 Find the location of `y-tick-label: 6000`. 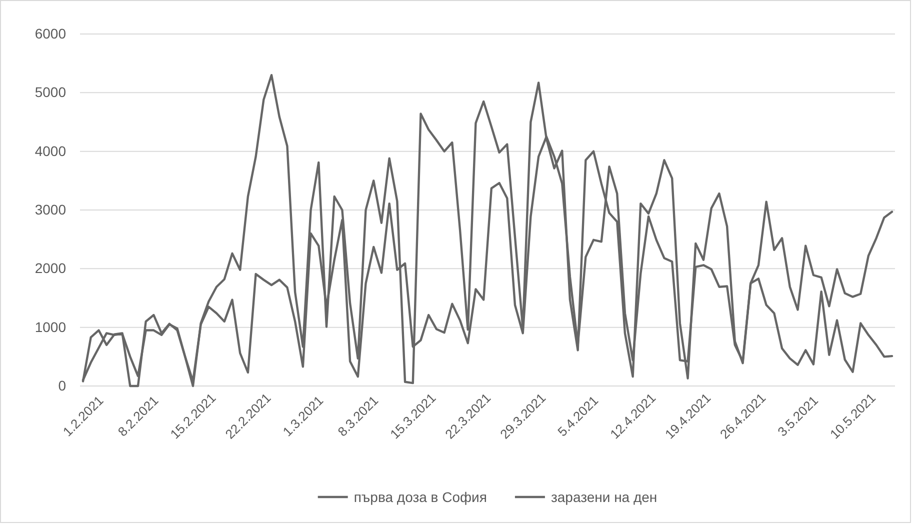

y-tick-label: 6000 is located at coordinates (50, 33).